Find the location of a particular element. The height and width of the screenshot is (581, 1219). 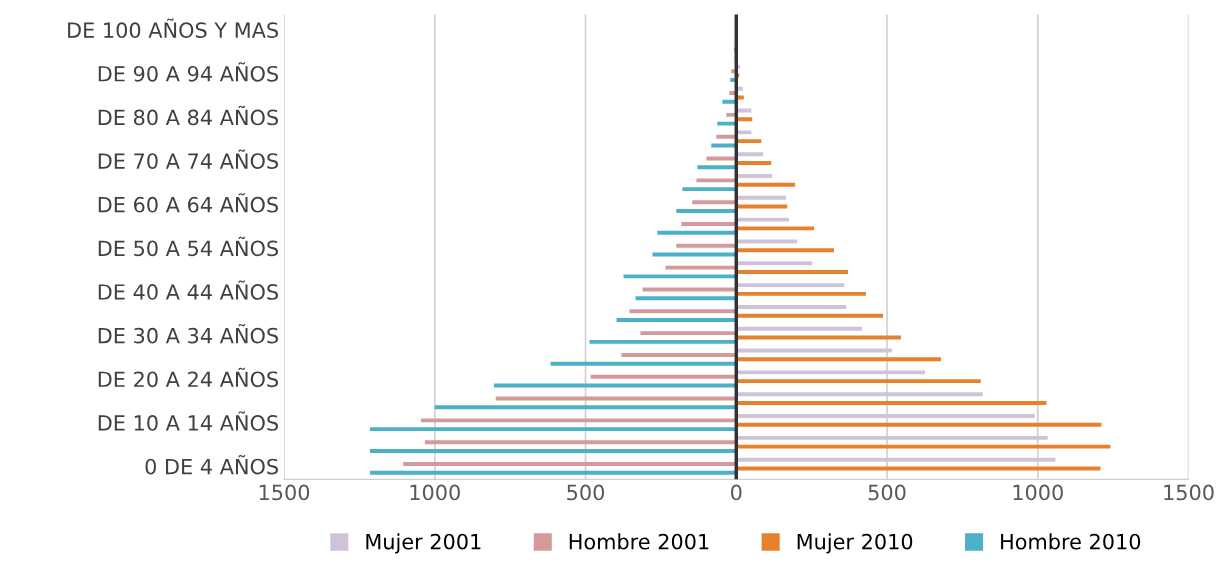

y-tick-label: DE 30 A 34 AÑOS is located at coordinates (188, 334).